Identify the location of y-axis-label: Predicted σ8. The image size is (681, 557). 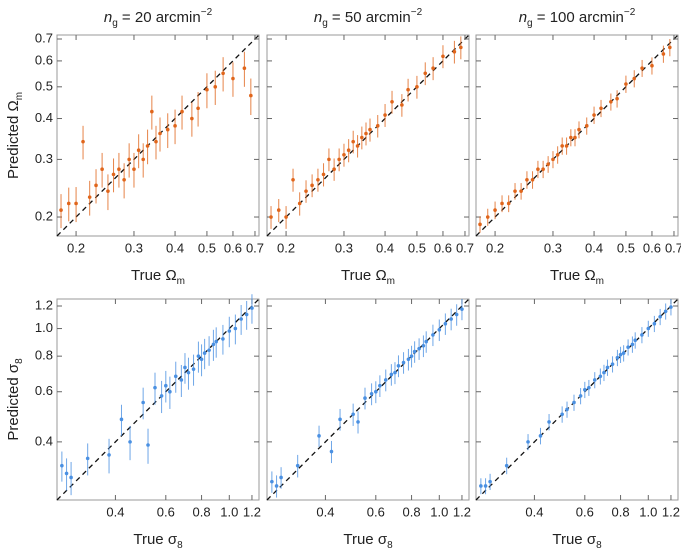
(15, 399).